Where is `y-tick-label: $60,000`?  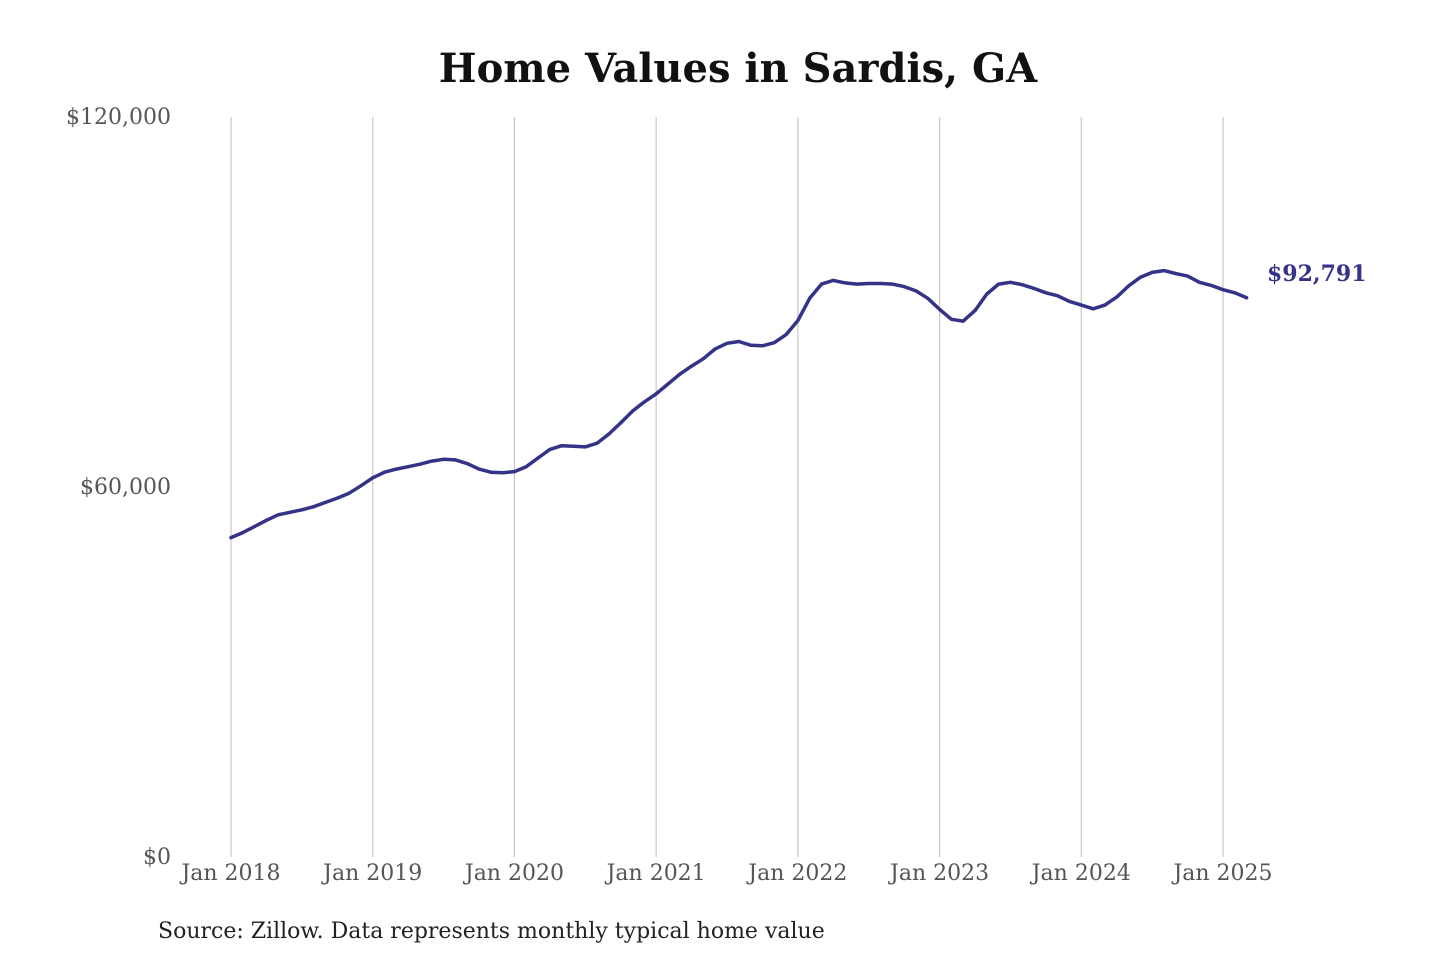
y-tick-label: $60,000 is located at coordinates (125, 487).